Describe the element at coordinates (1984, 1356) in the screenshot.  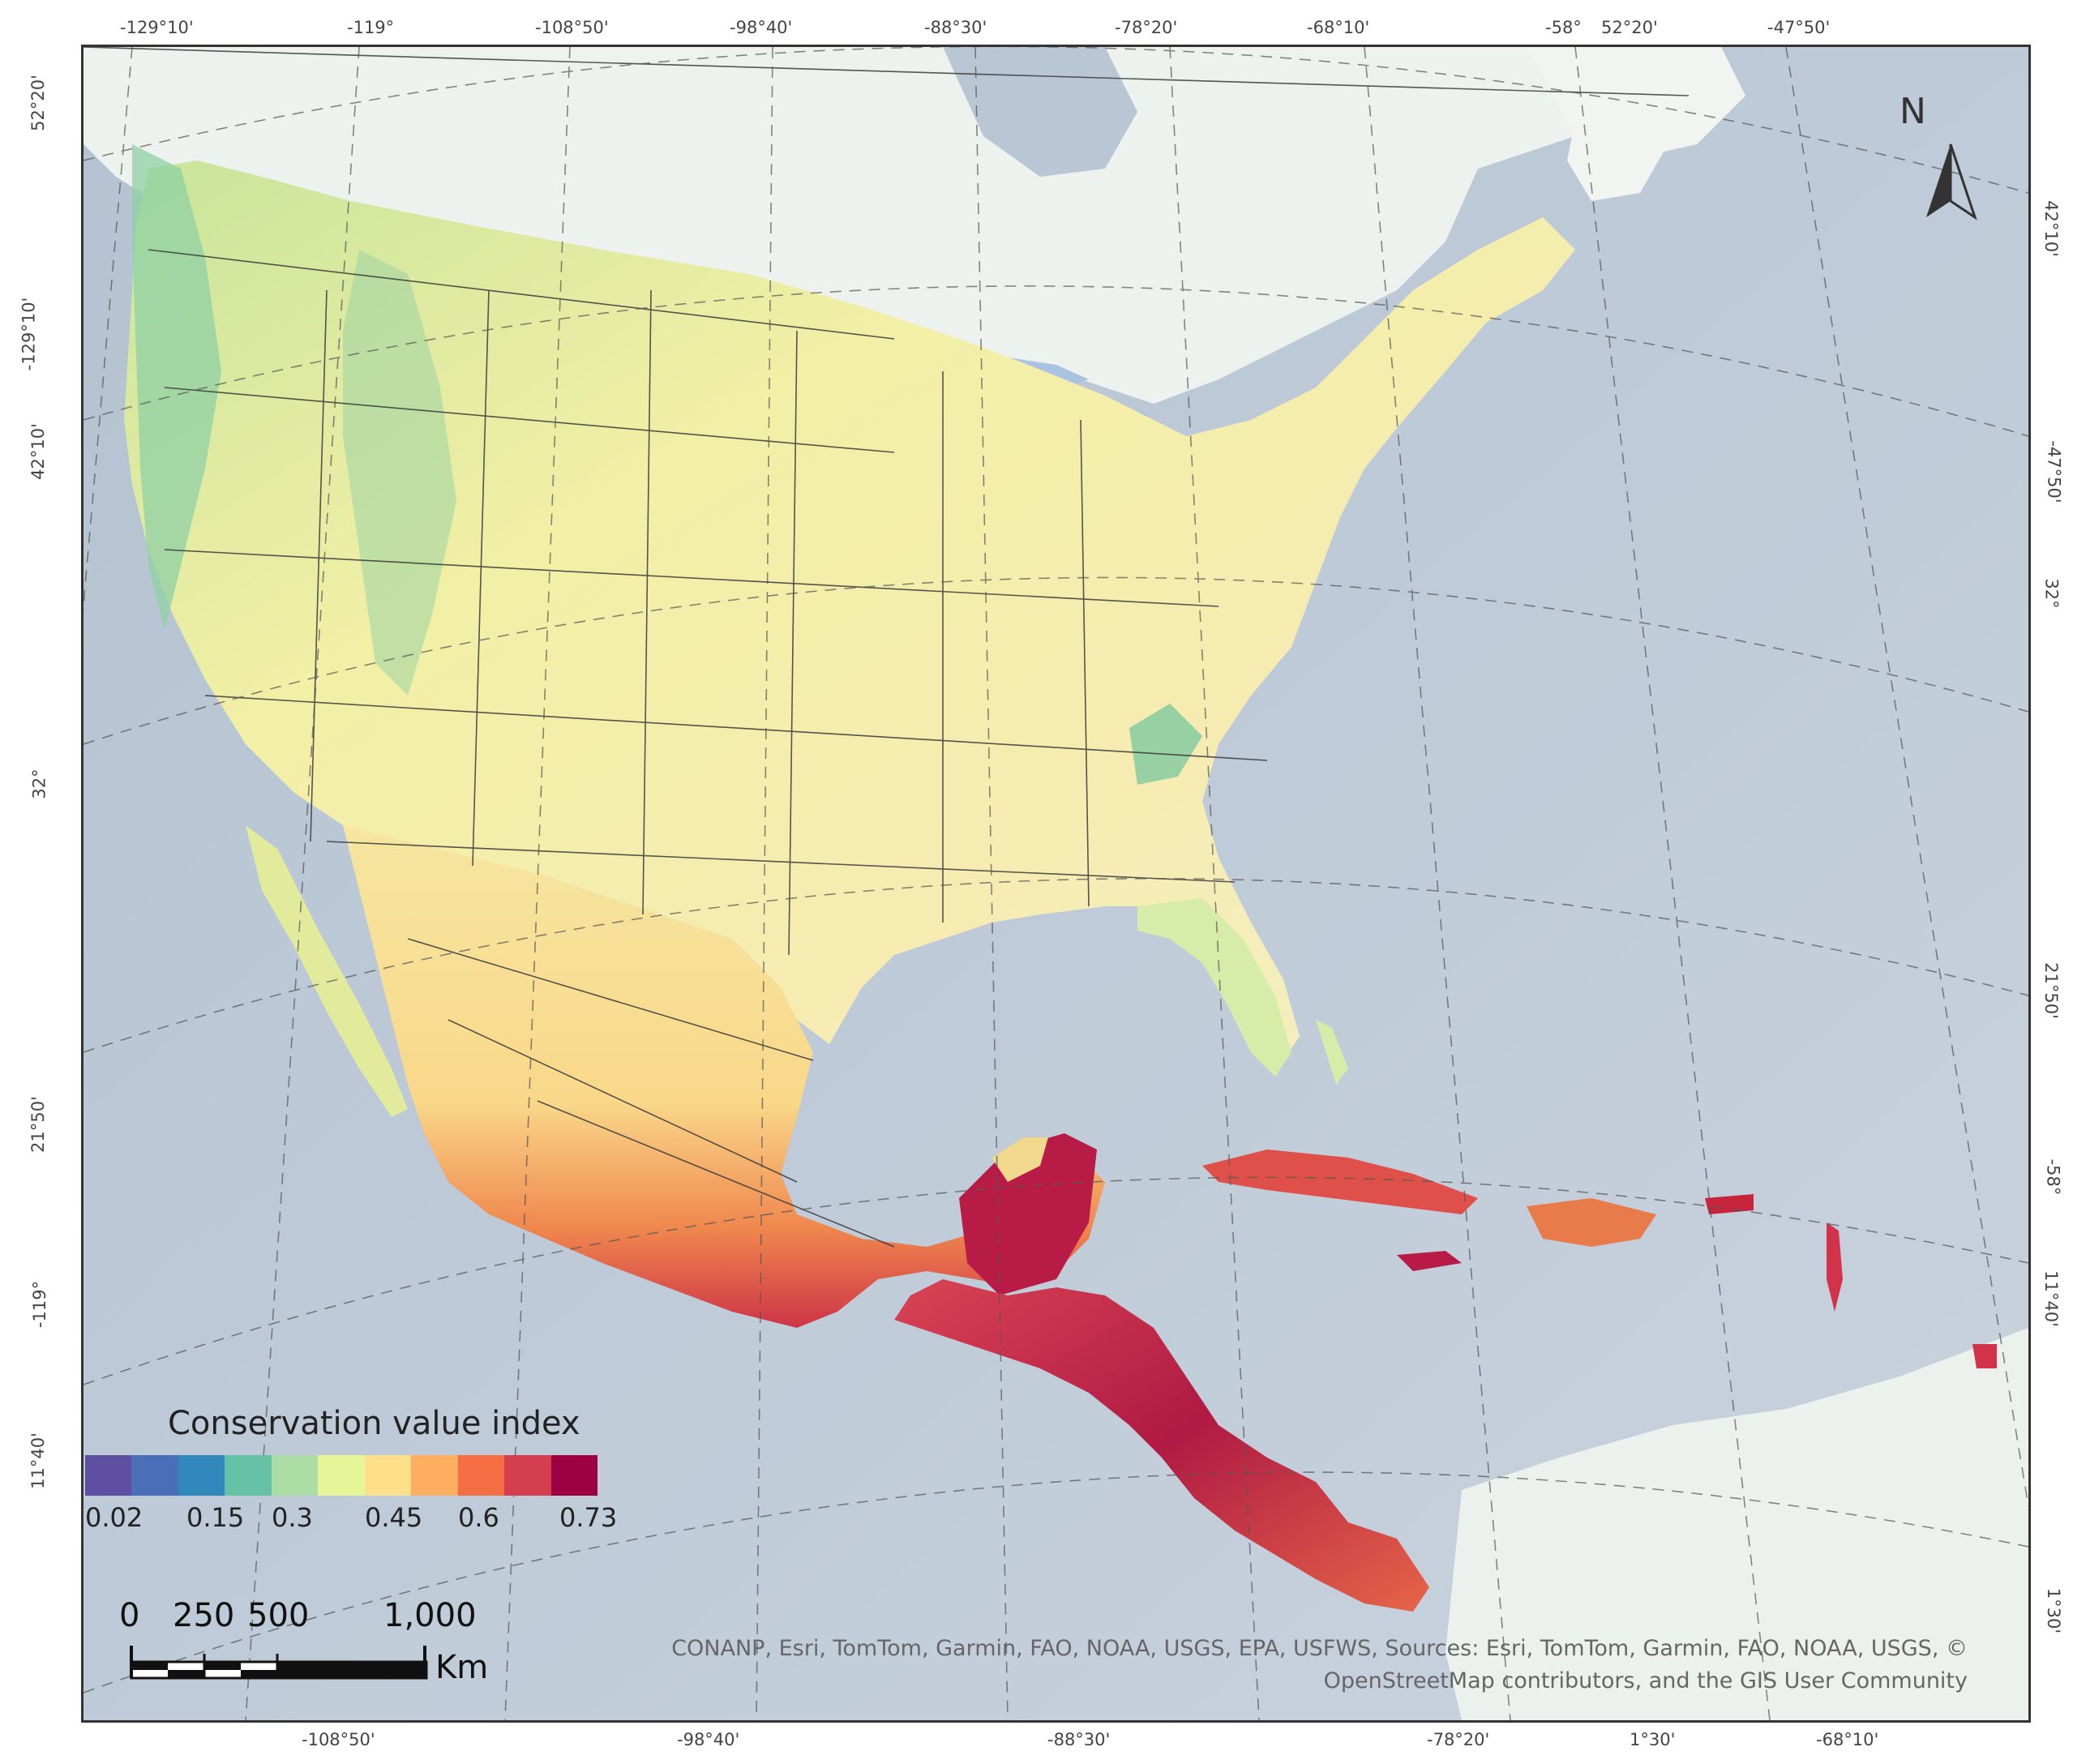
I see `trinidad` at that location.